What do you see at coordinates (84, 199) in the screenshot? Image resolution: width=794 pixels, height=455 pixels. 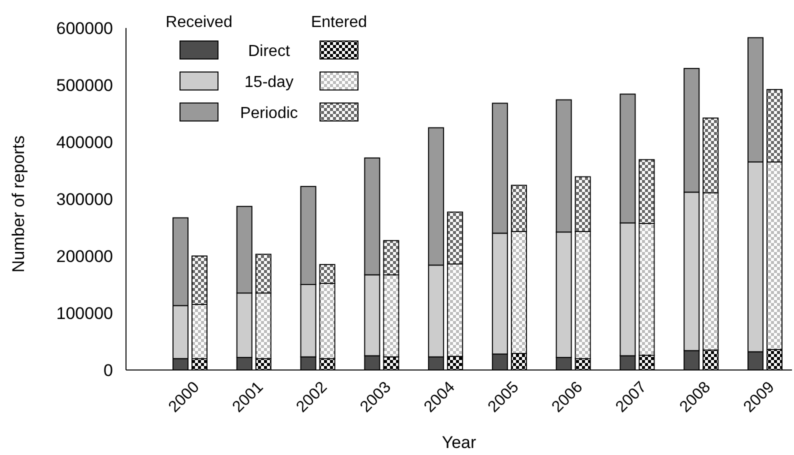 I see `y-tick-label: 300000` at bounding box center [84, 199].